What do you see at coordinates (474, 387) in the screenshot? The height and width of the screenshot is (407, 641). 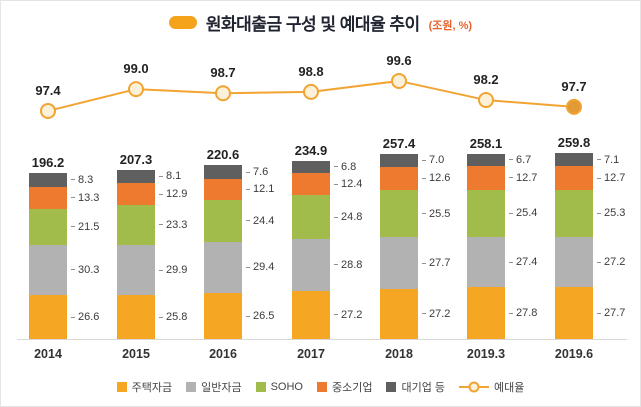 I see `legend-line-swatch` at bounding box center [474, 387].